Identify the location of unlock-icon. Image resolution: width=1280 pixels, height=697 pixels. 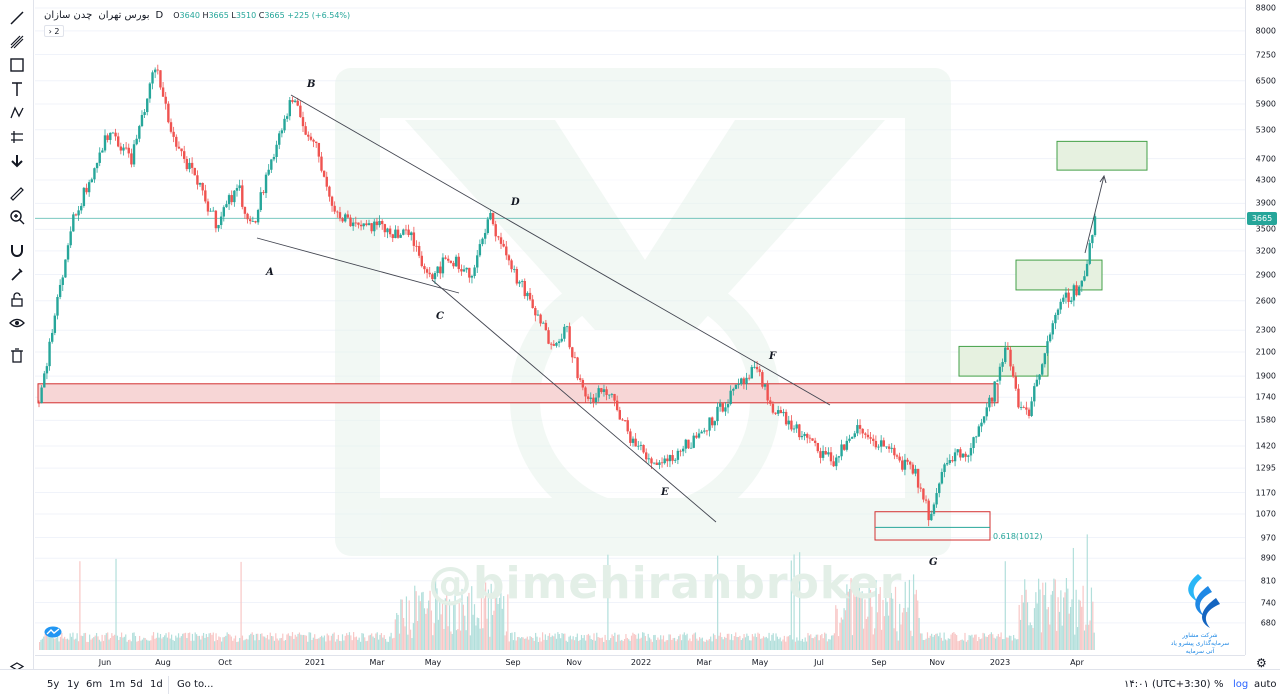
(17, 299).